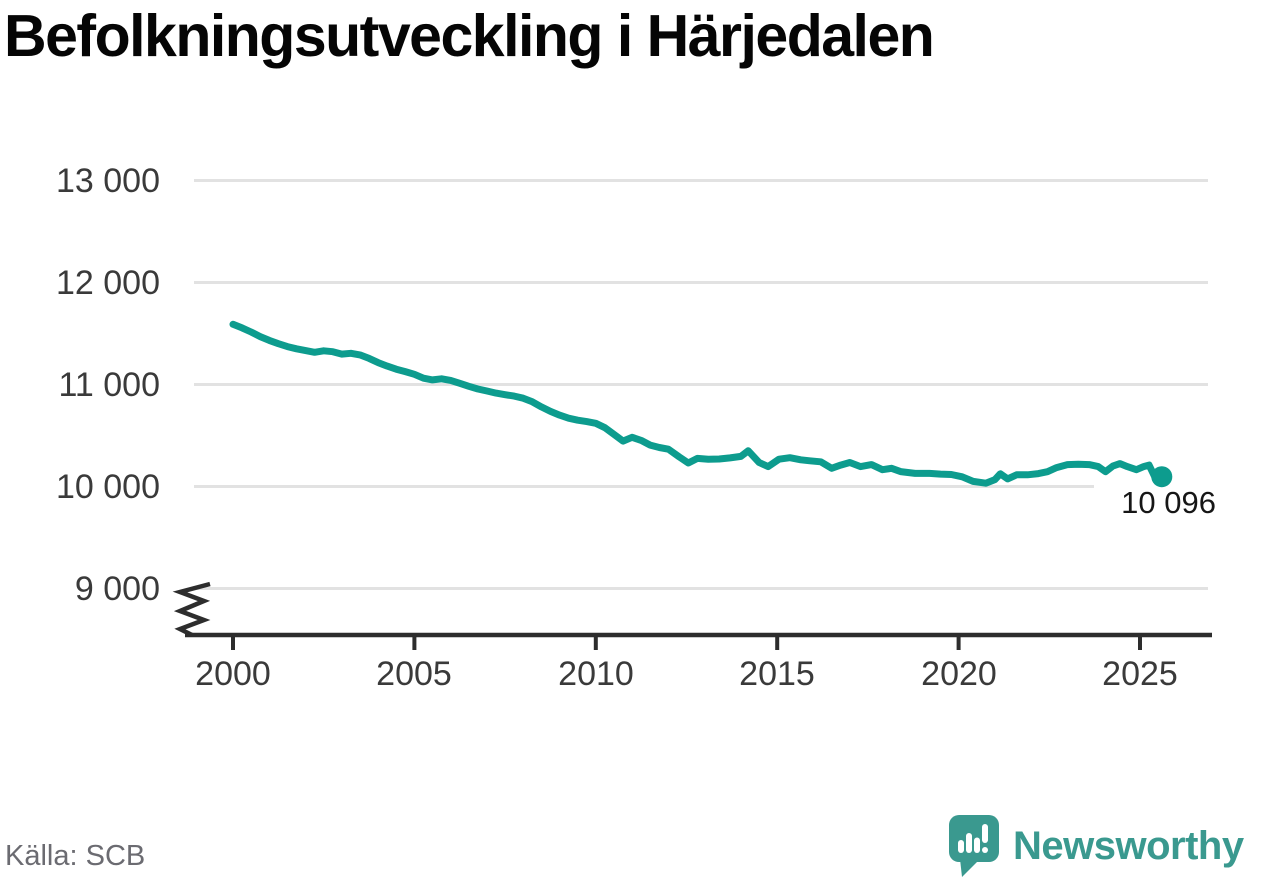  What do you see at coordinates (1140, 674) in the screenshot?
I see `x-tick-label: 2025` at bounding box center [1140, 674].